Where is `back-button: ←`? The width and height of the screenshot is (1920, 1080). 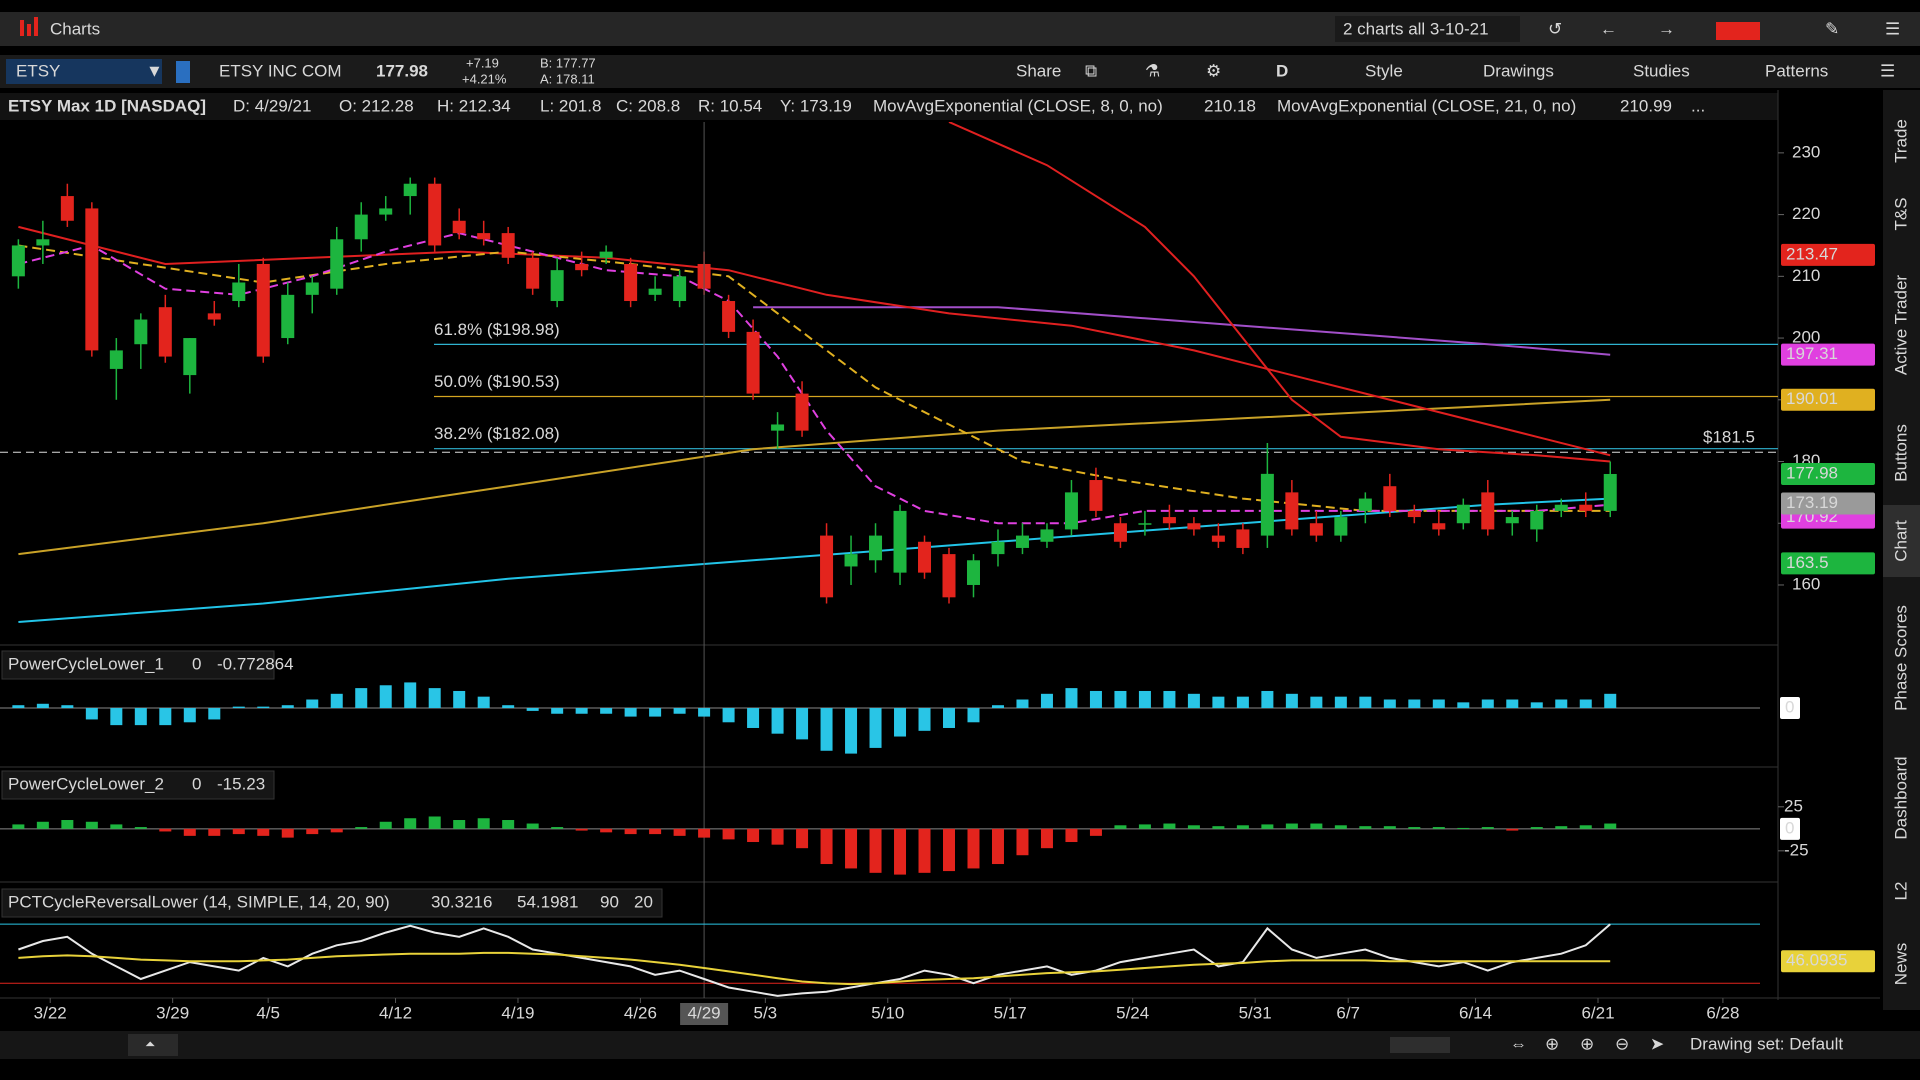 back-button: ← is located at coordinates (1608, 28).